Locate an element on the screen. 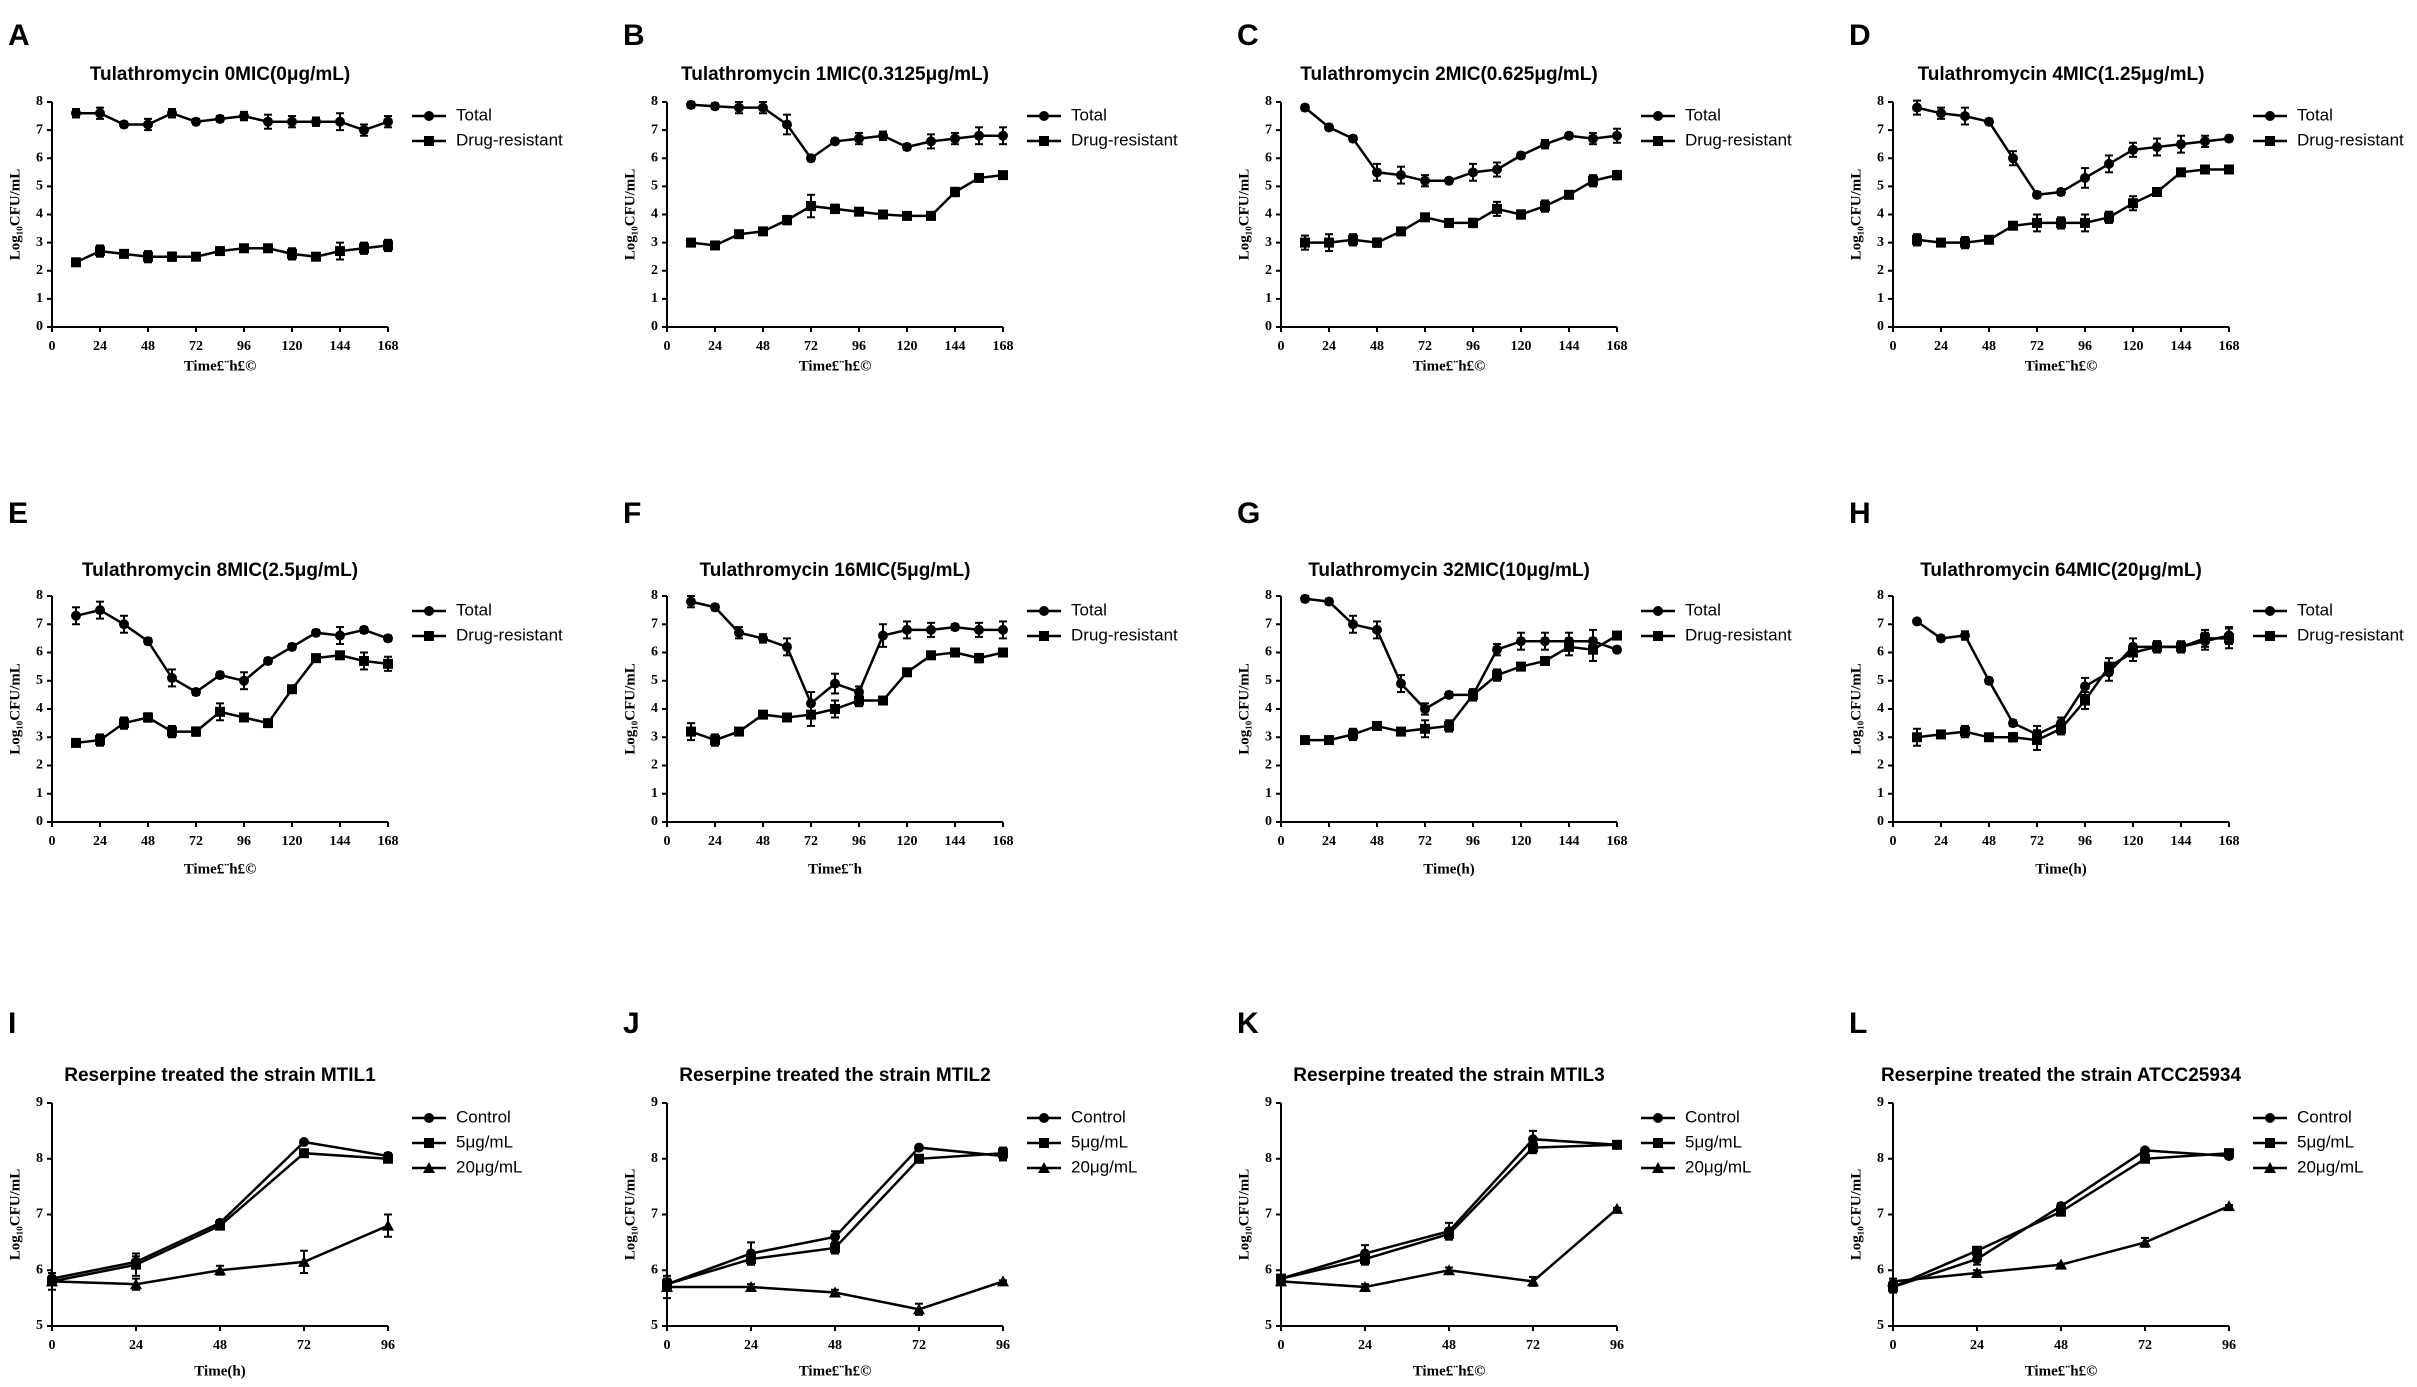 The height and width of the screenshot is (1387, 2417). x-tick-label: 72 is located at coordinates (2037, 346).